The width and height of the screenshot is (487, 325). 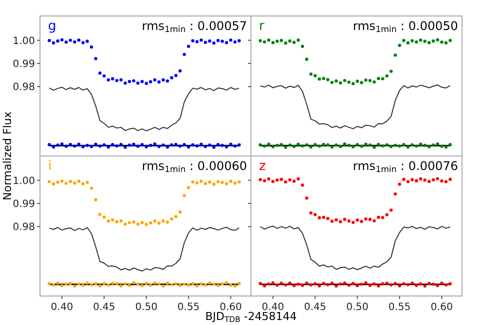 I want to click on chart-title: r, so click(x=262, y=26).